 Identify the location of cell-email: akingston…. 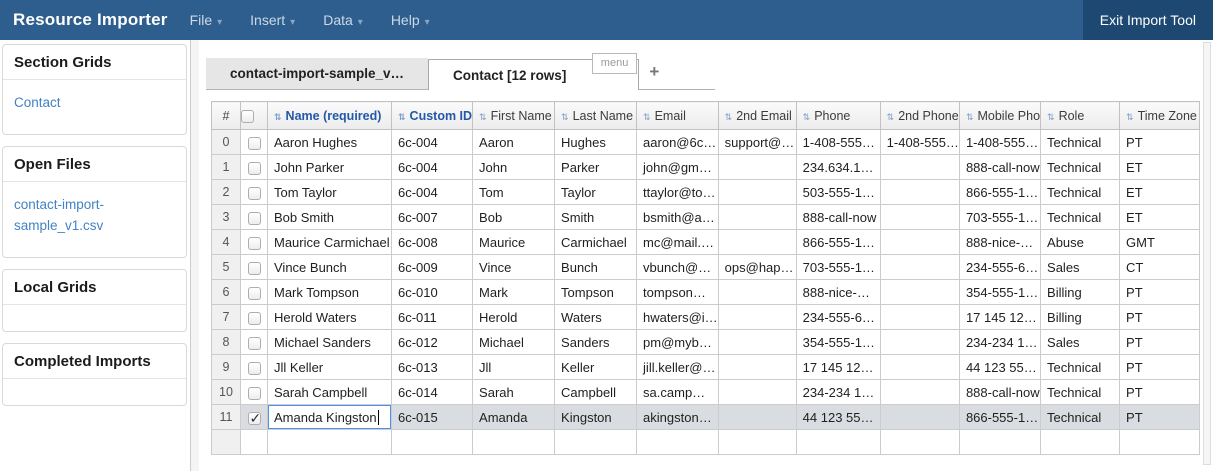
(677, 417).